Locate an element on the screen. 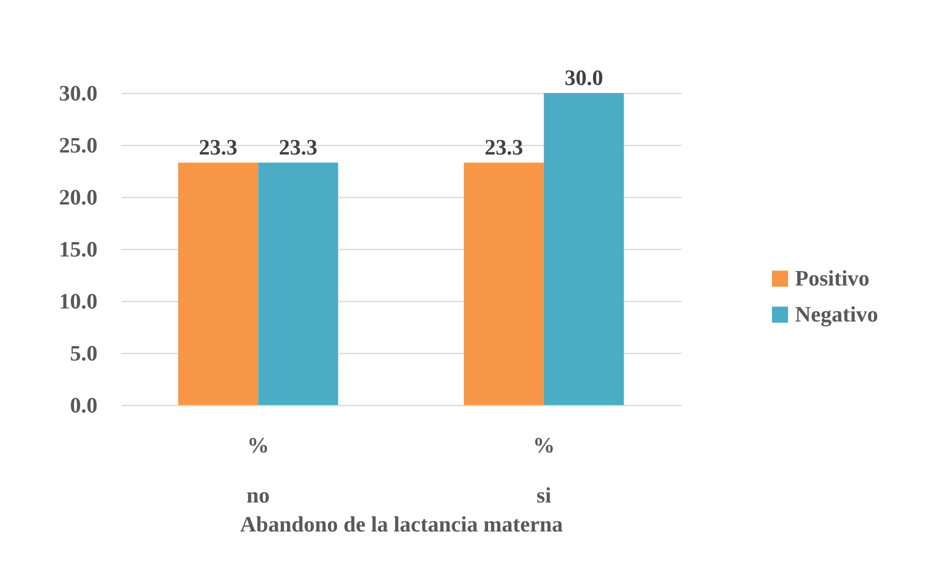 This screenshot has width=936, height=577. x-tick-label: % no is located at coordinates (258, 470).